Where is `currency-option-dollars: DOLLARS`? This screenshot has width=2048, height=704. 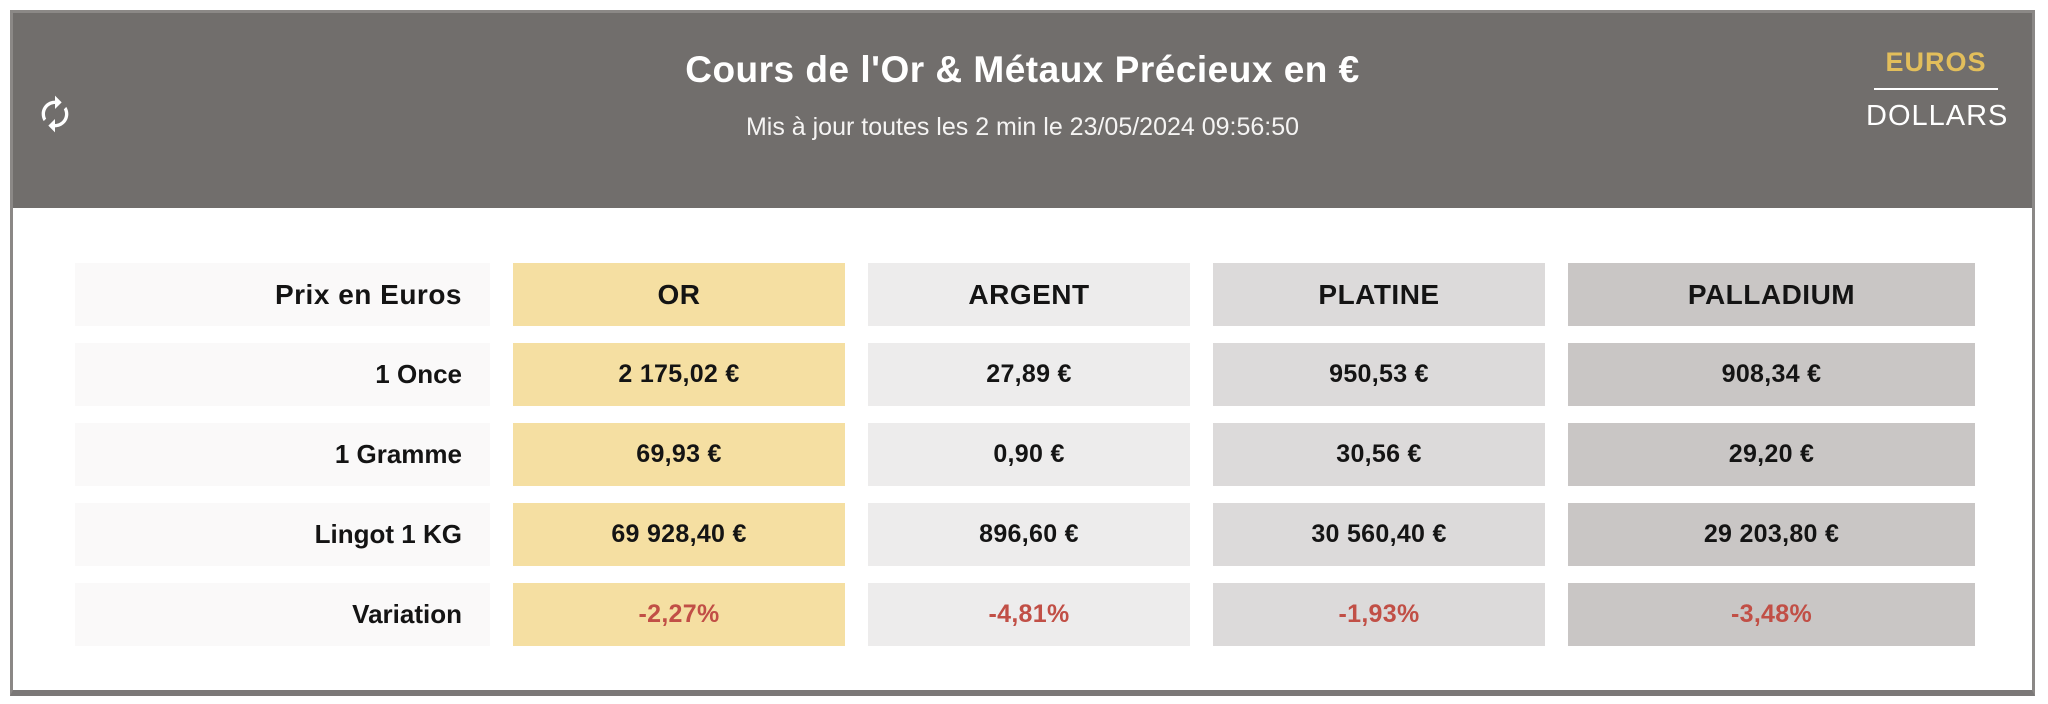 currency-option-dollars: DOLLARS is located at coordinates (1937, 116).